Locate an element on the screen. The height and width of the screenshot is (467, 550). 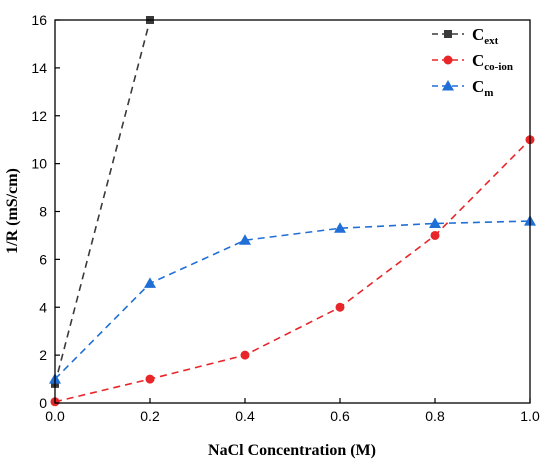
legend-item-co-ion: Cco-ion is located at coordinates (472, 62).